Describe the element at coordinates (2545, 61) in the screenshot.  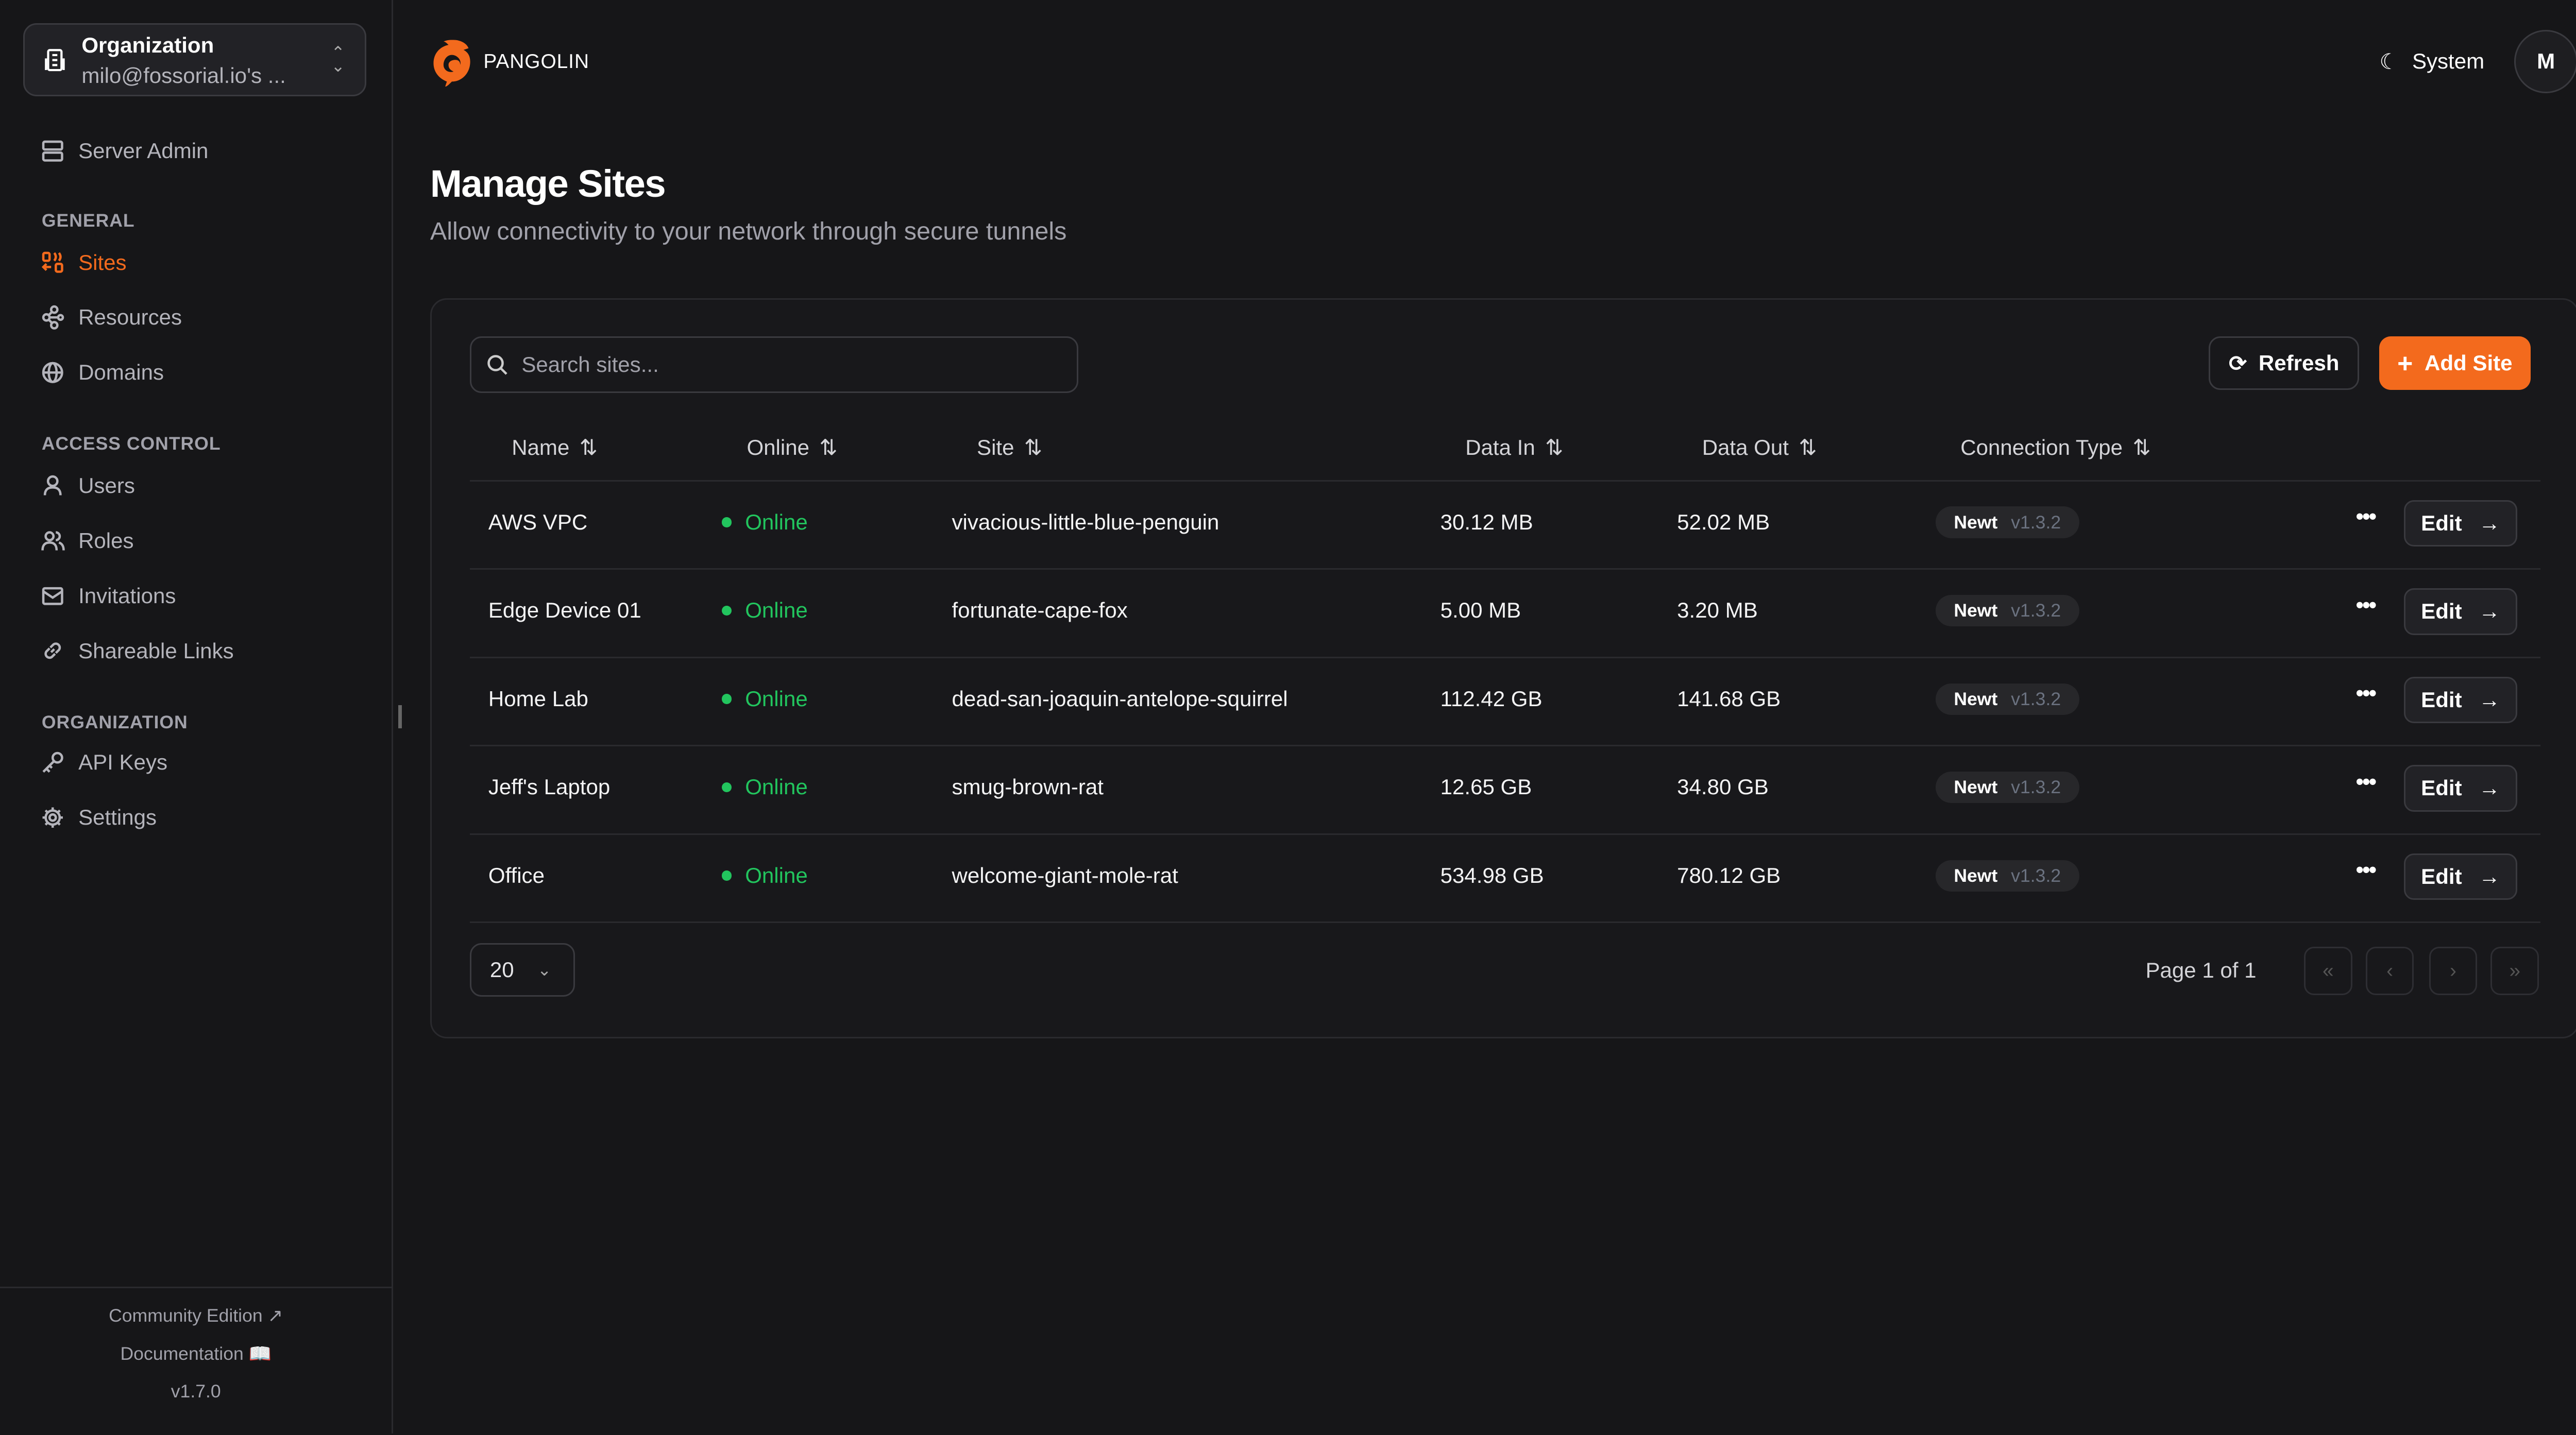
I see `avatar: M` at that location.